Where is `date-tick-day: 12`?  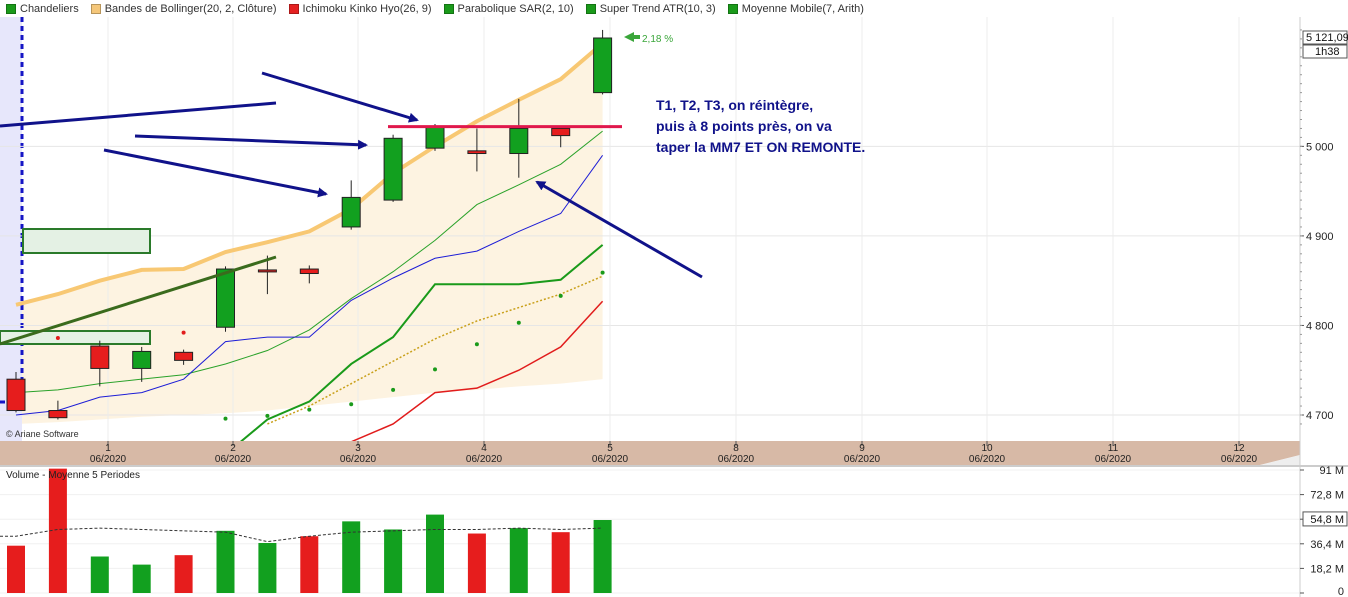 date-tick-day: 12 is located at coordinates (1239, 448).